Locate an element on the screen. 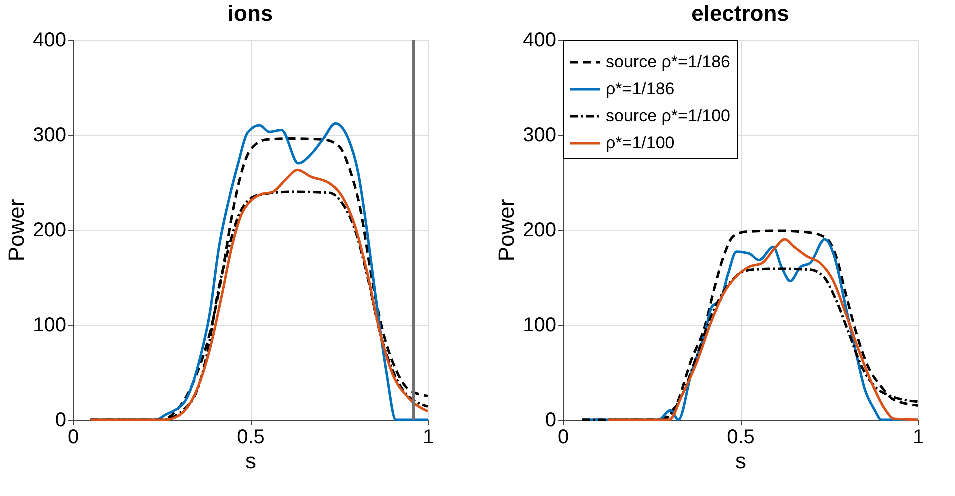  legend-label: source ρ*=1/100 is located at coordinates (668, 116).